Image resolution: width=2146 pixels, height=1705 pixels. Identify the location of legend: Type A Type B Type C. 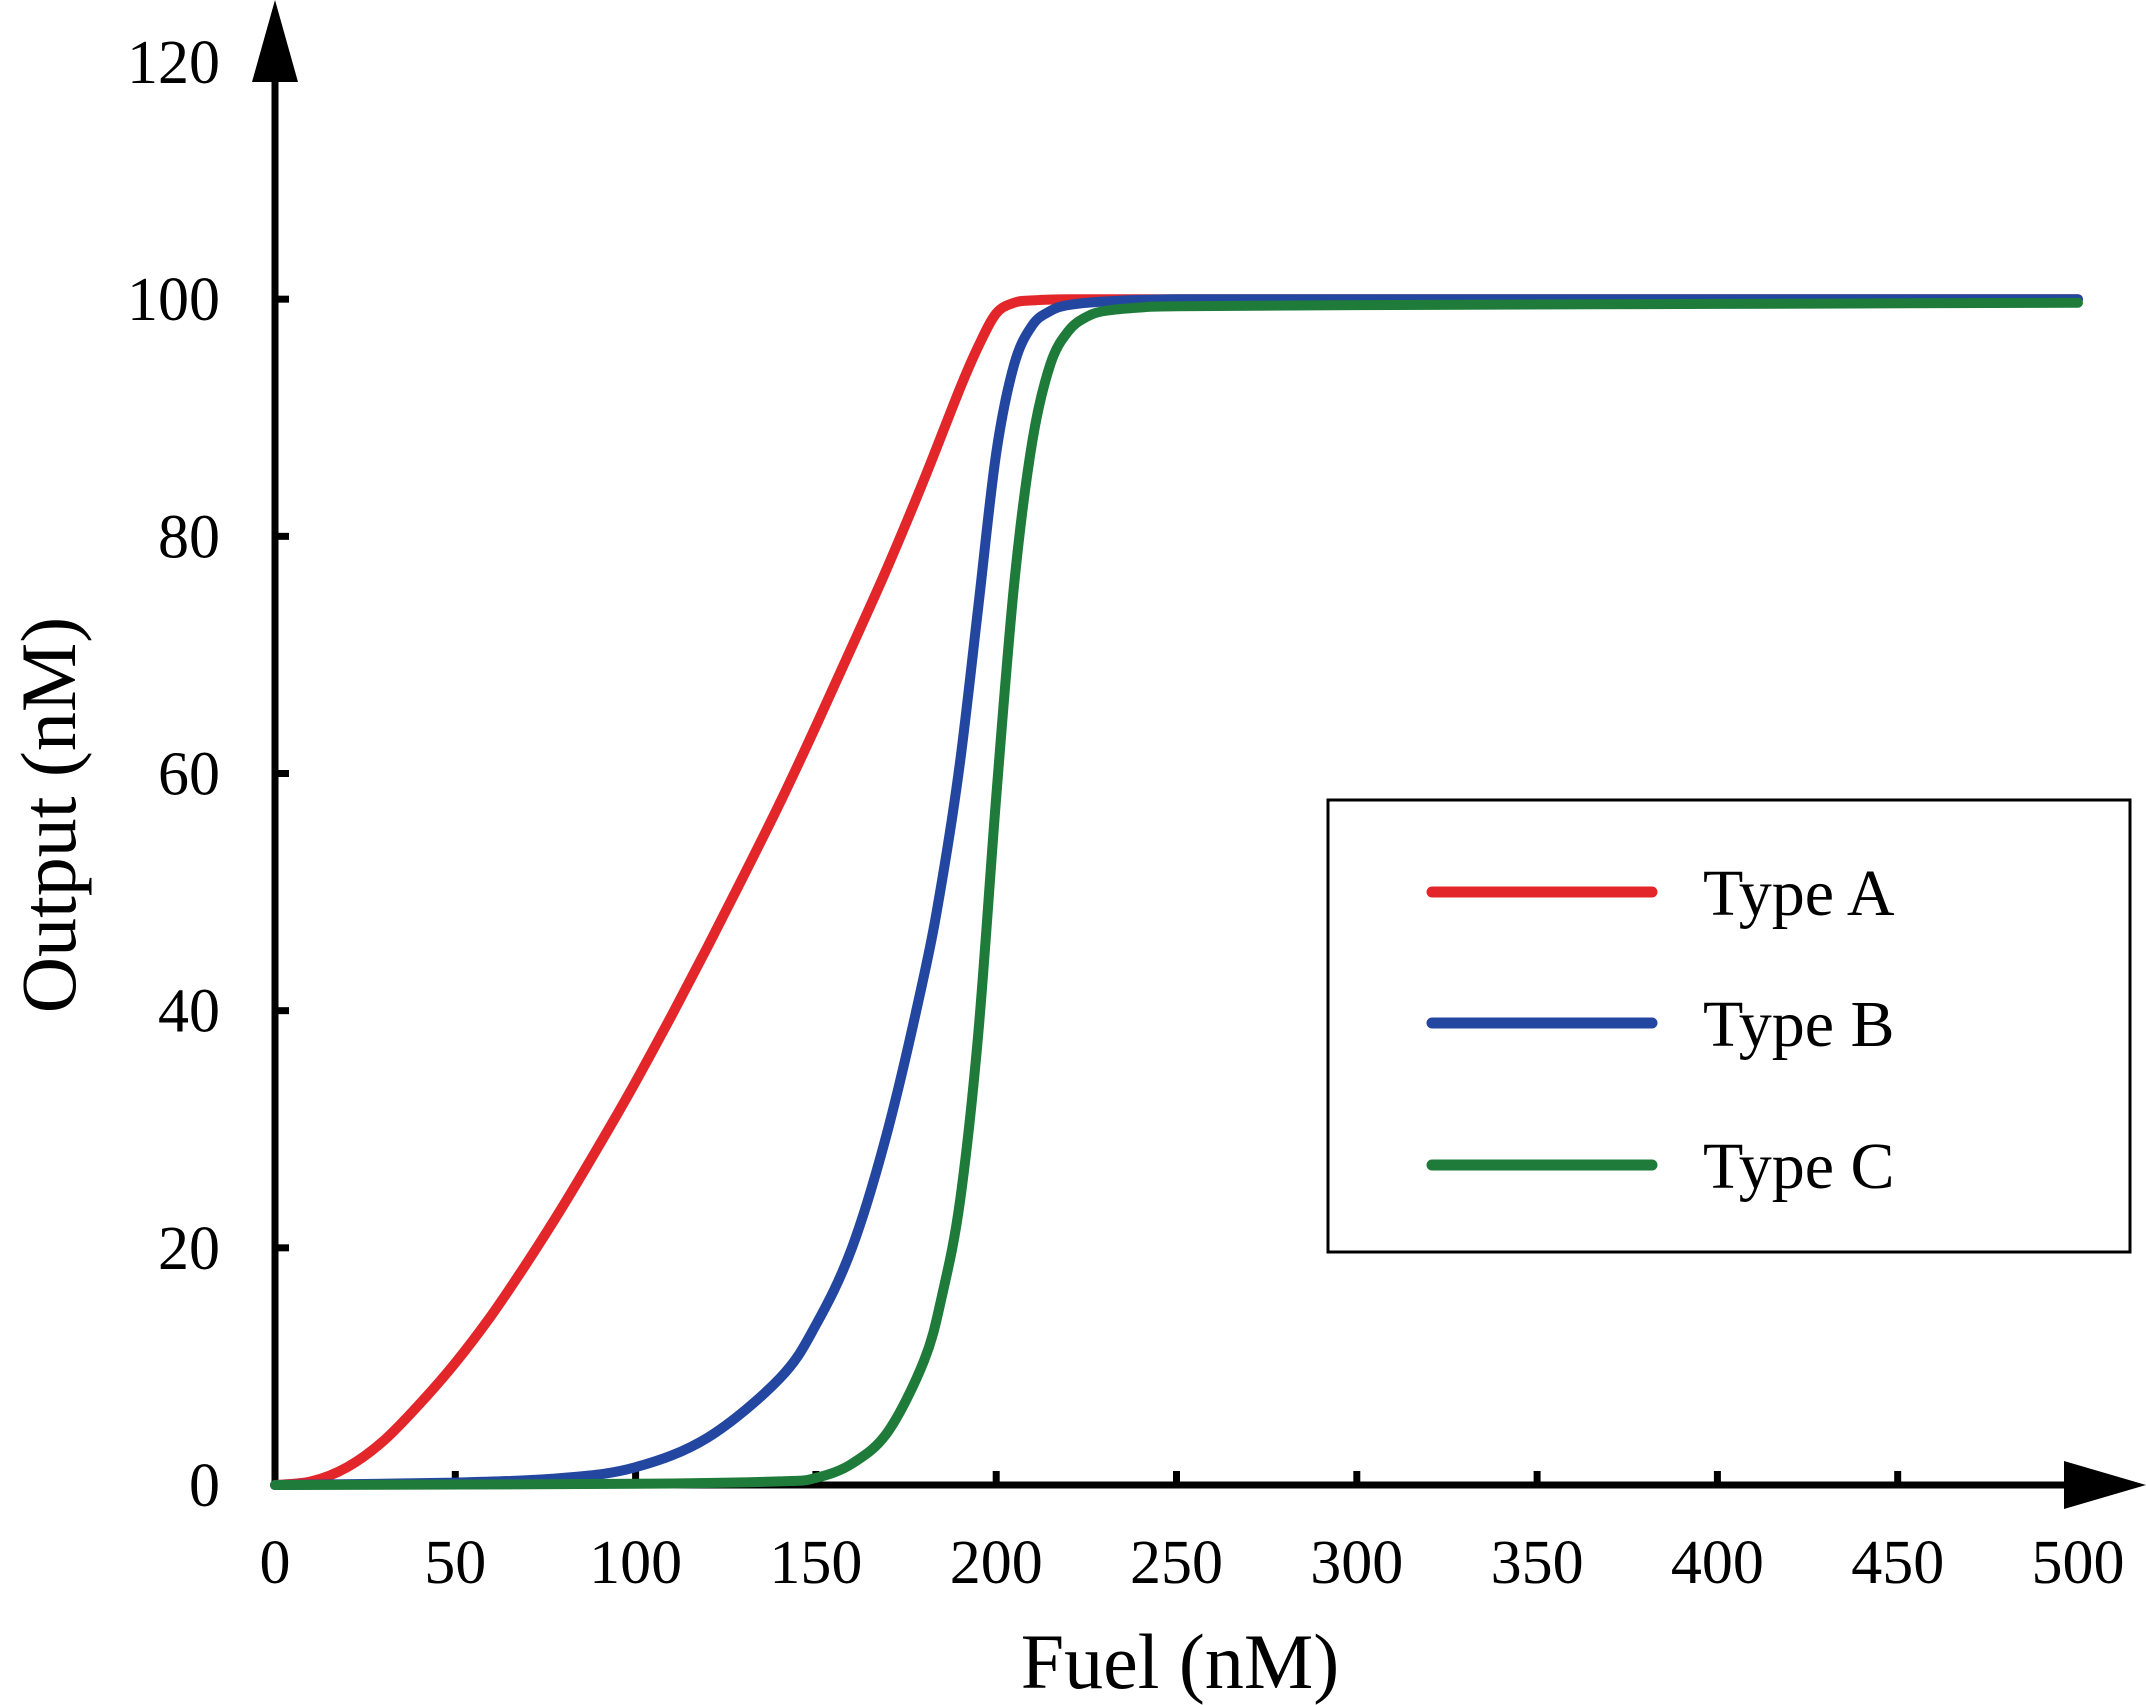
(1729, 1026).